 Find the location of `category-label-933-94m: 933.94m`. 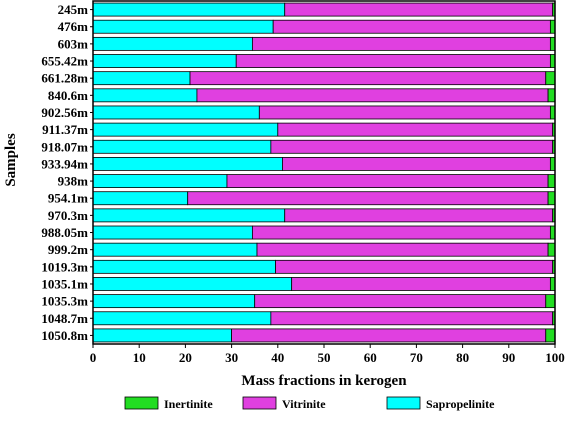

category-label-933-94m: 933.94m is located at coordinates (64, 163).